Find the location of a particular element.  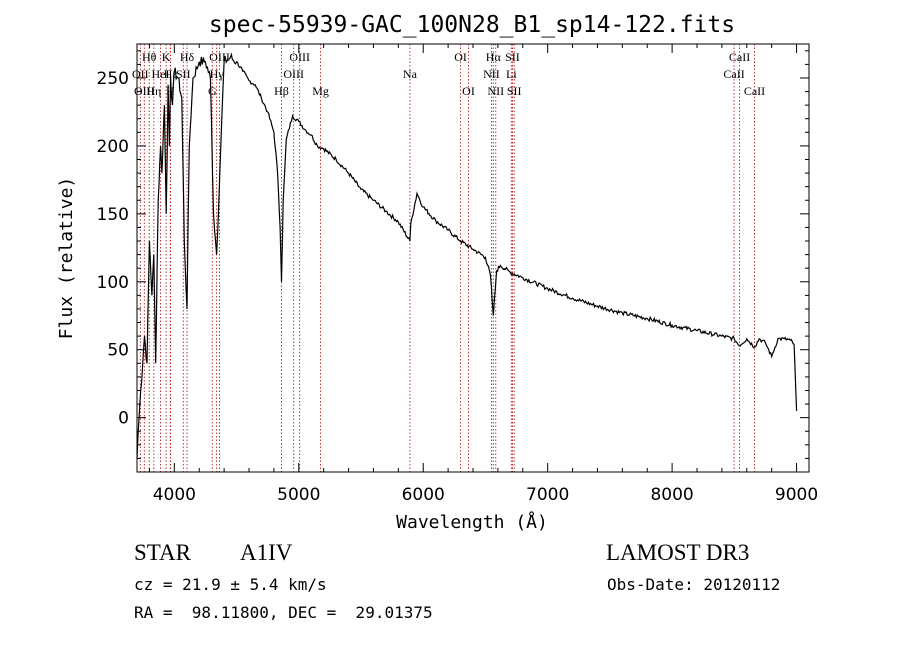

marker-label: Hγ is located at coordinates (217, 74).